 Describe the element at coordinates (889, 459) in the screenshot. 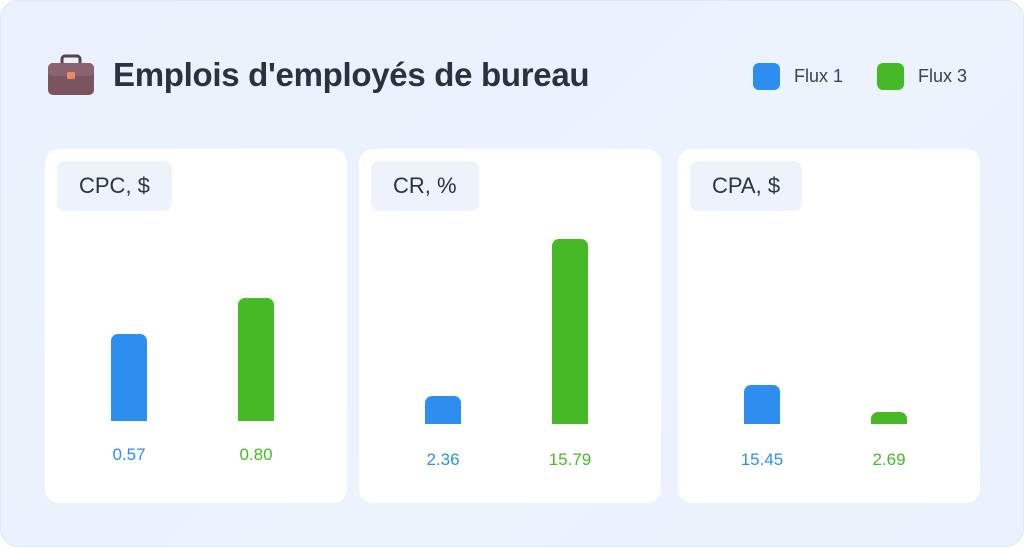

I see `value-label-cpa-flux-3: 2.69` at that location.